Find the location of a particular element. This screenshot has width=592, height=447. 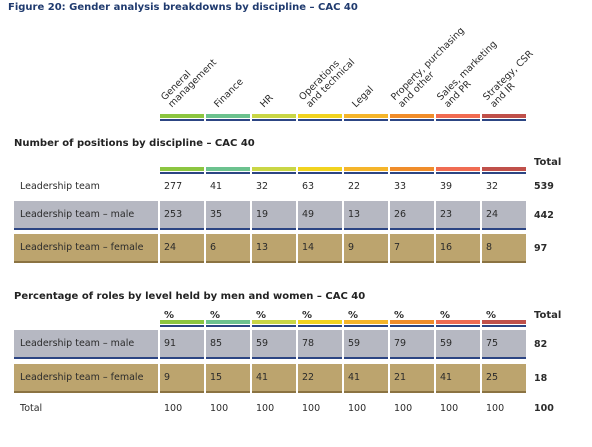

cell: 26 is located at coordinates (412, 215).